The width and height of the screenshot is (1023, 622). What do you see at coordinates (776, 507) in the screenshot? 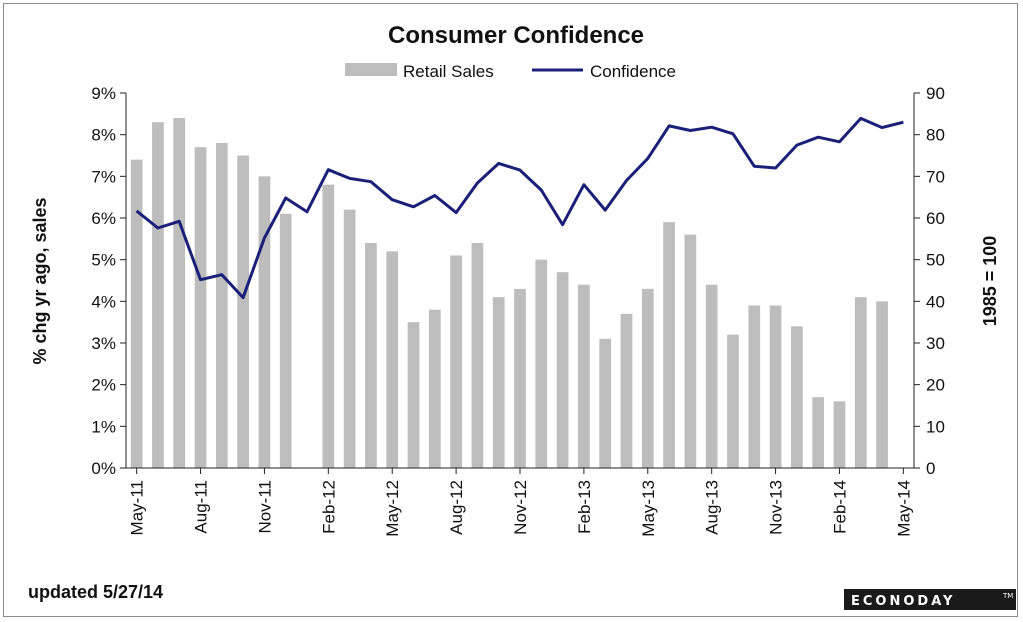
I see `x-tick-label: Nov-13` at bounding box center [776, 507].